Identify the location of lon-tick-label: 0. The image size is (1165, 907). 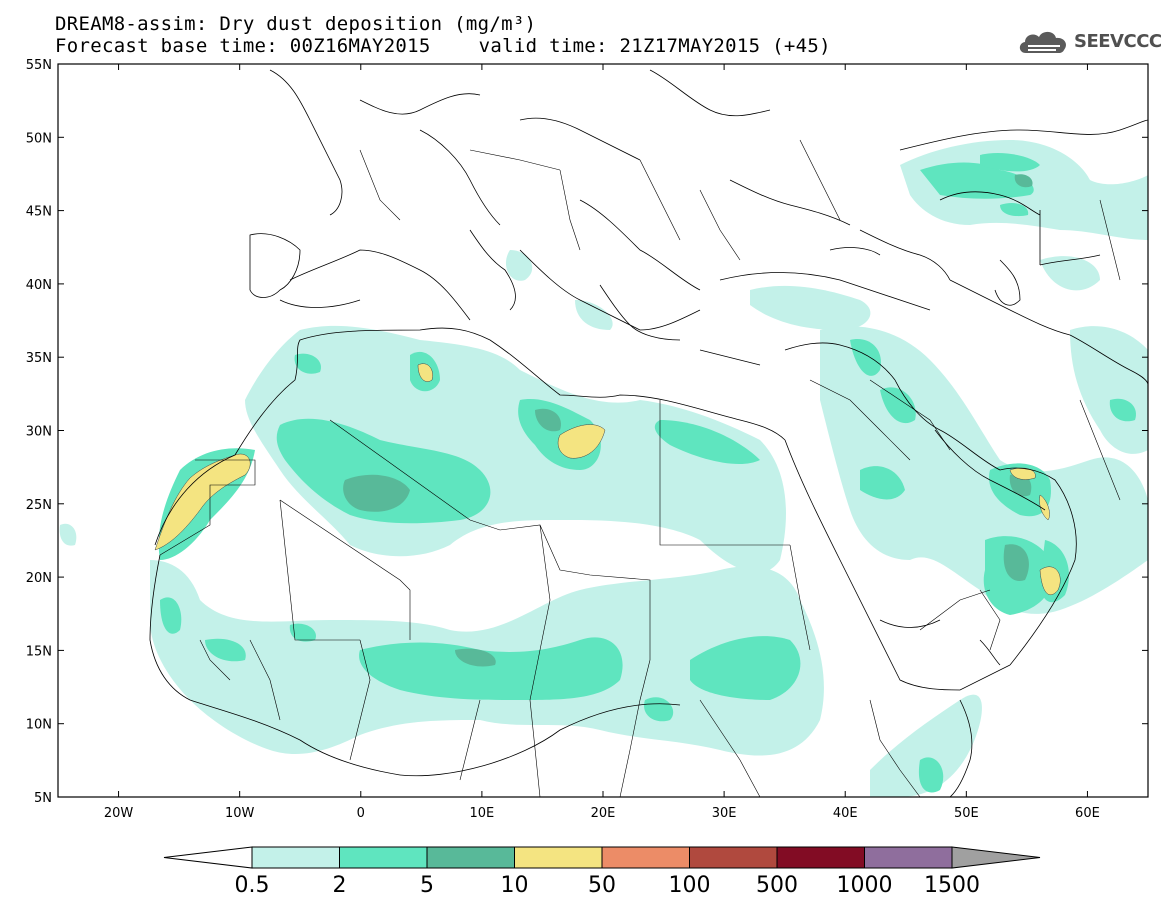
(361, 813).